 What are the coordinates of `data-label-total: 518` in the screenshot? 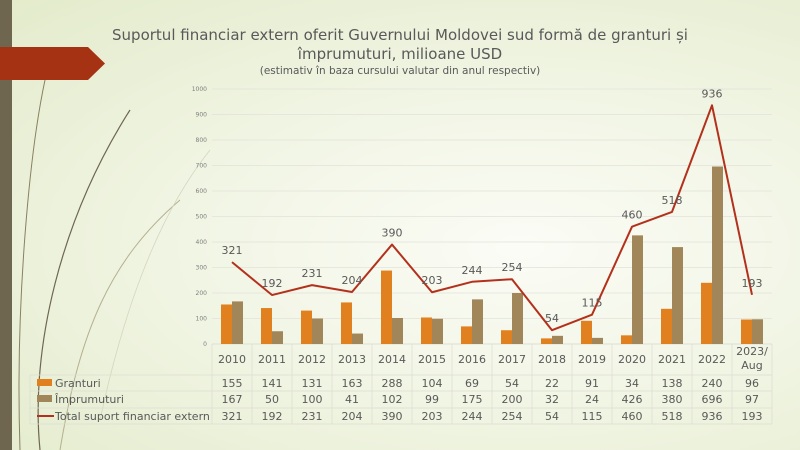 It's located at (672, 200).